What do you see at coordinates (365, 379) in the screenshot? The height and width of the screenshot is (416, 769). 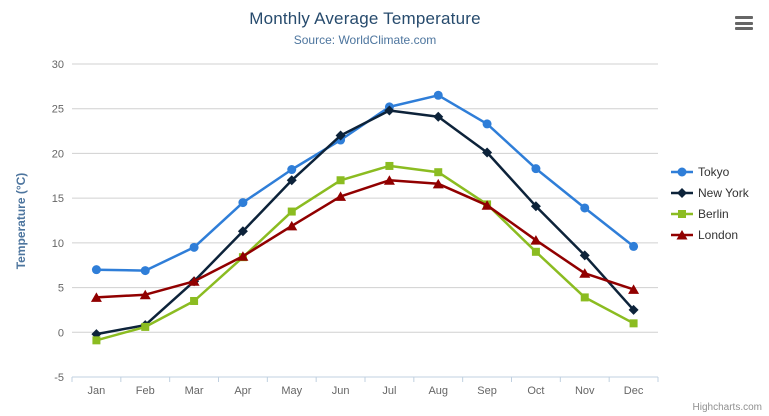 I see `x-axis` at bounding box center [365, 379].